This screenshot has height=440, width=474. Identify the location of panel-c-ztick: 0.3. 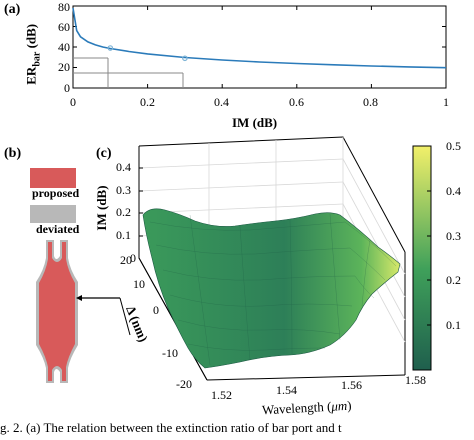
(123, 190).